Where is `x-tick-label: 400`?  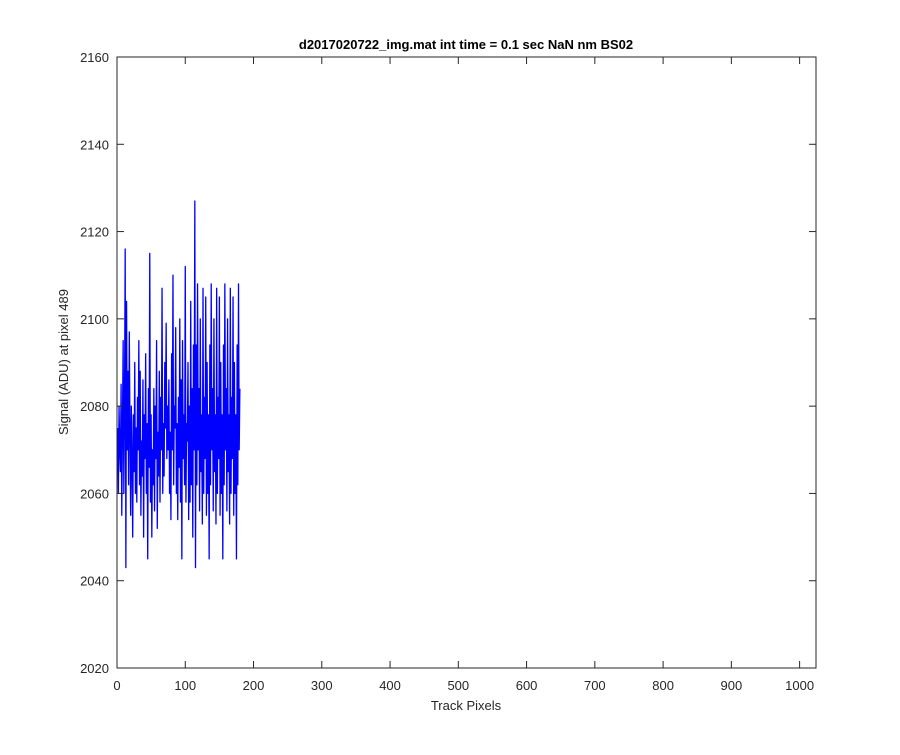 x-tick-label: 400 is located at coordinates (390, 685).